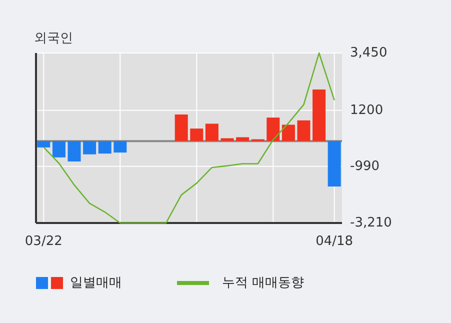  Describe the element at coordinates (335, 241) in the screenshot. I see `x-tick-label: 04/18` at that location.